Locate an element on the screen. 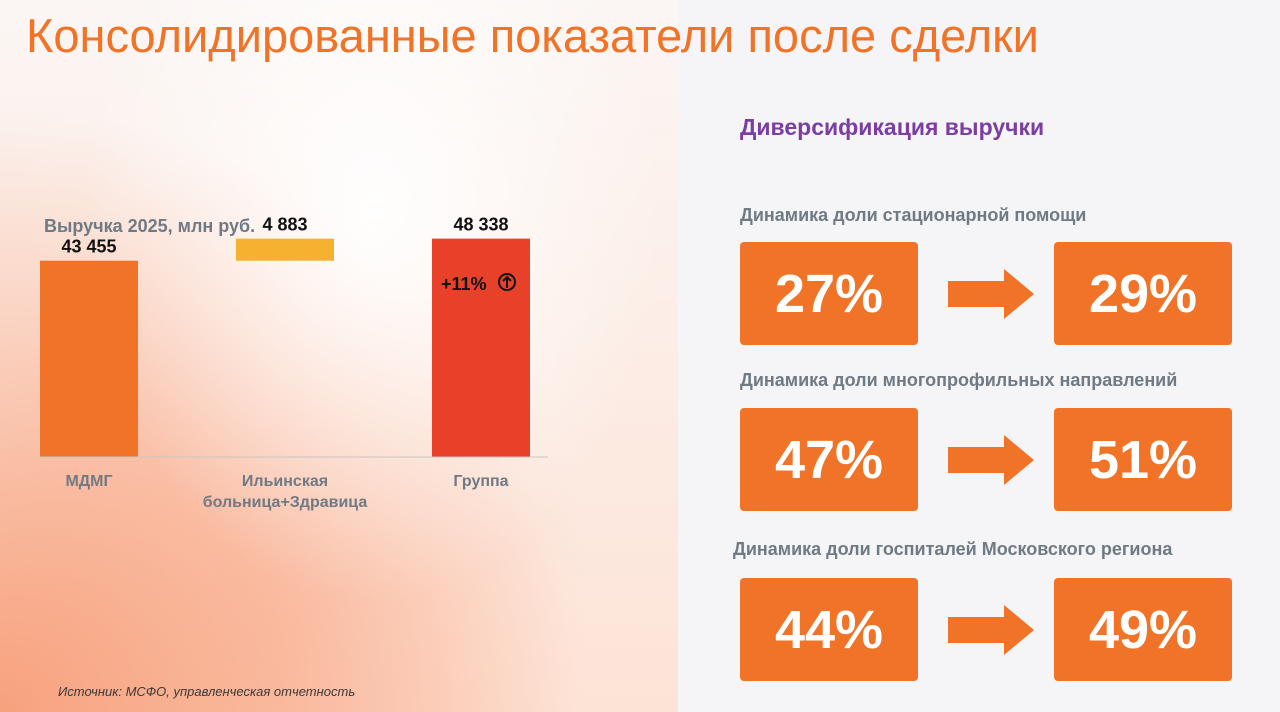 This screenshot has width=1280, height=712. metric-from-multiprofile: 47% is located at coordinates (829, 459).